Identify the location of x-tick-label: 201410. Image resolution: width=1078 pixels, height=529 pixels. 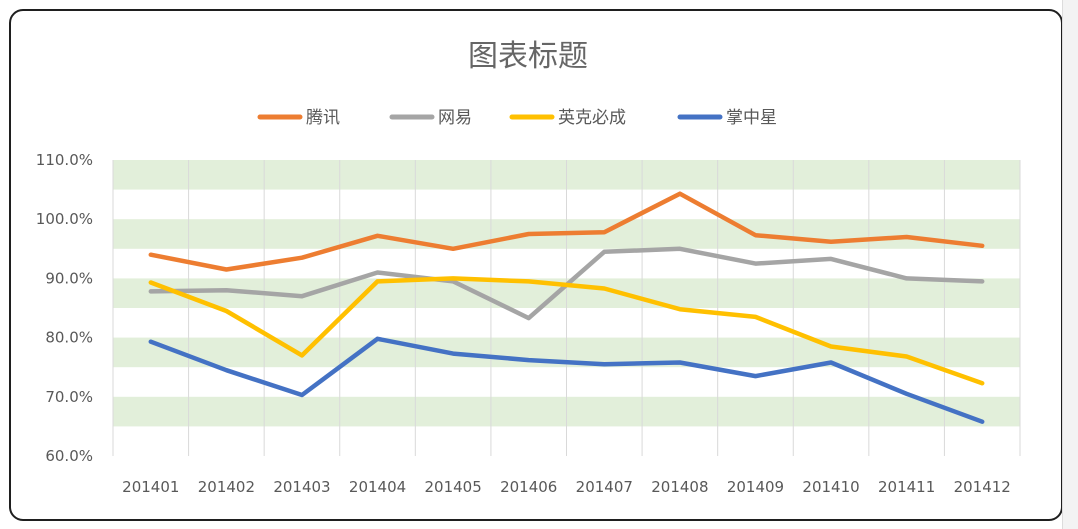
(830, 487).